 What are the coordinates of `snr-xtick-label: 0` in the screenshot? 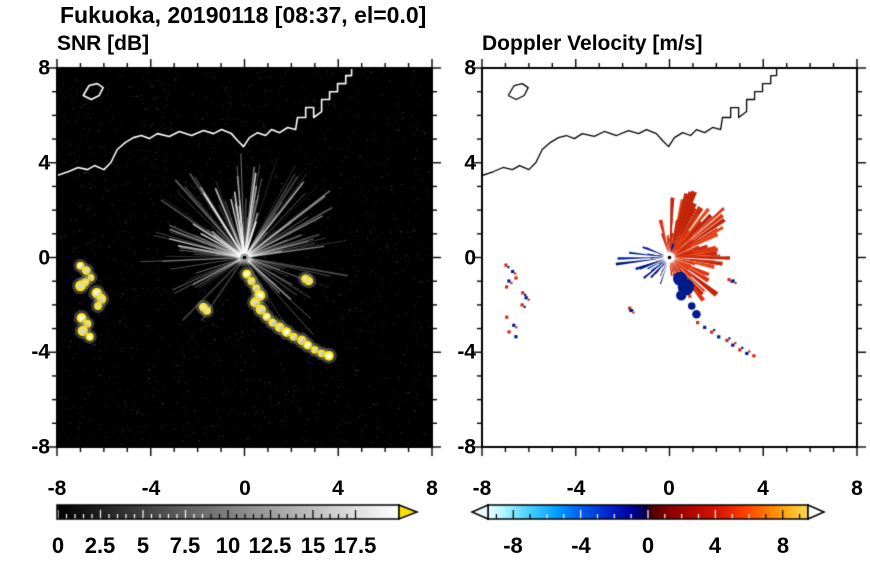 It's located at (245, 488).